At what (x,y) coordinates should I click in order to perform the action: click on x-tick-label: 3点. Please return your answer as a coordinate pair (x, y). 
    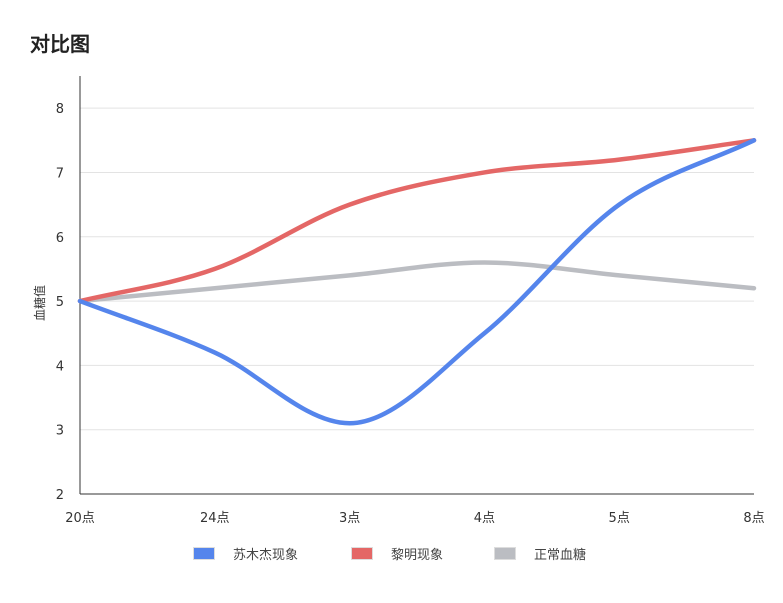
    Looking at the image, I should click on (349, 518).